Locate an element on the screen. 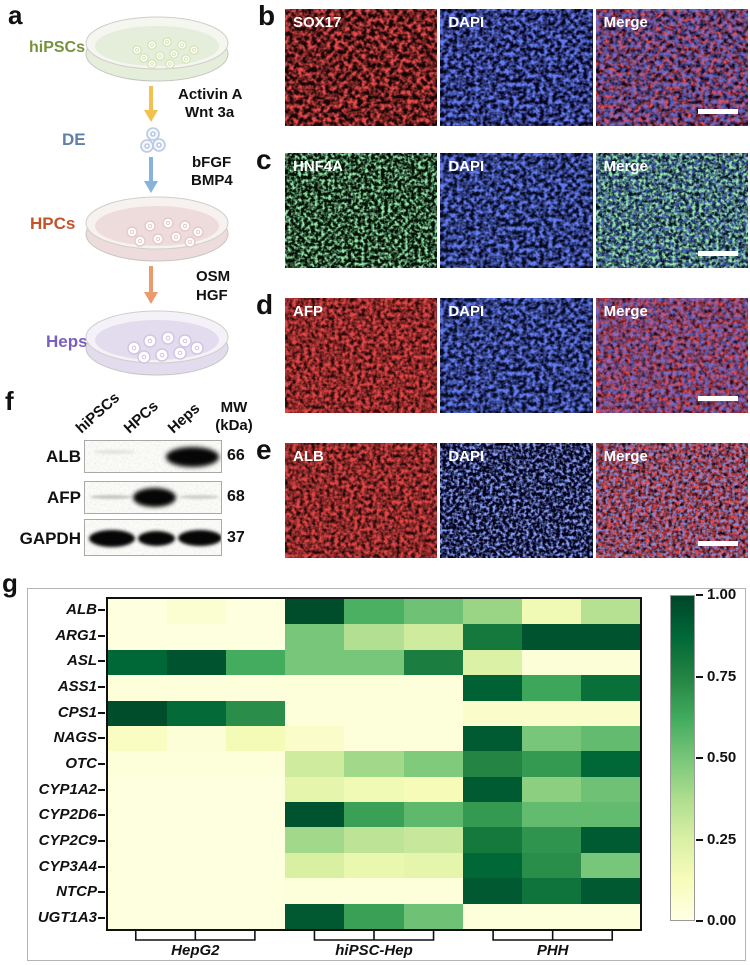 The image size is (750, 965). blot-mw-alb: 66 is located at coordinates (236, 455).